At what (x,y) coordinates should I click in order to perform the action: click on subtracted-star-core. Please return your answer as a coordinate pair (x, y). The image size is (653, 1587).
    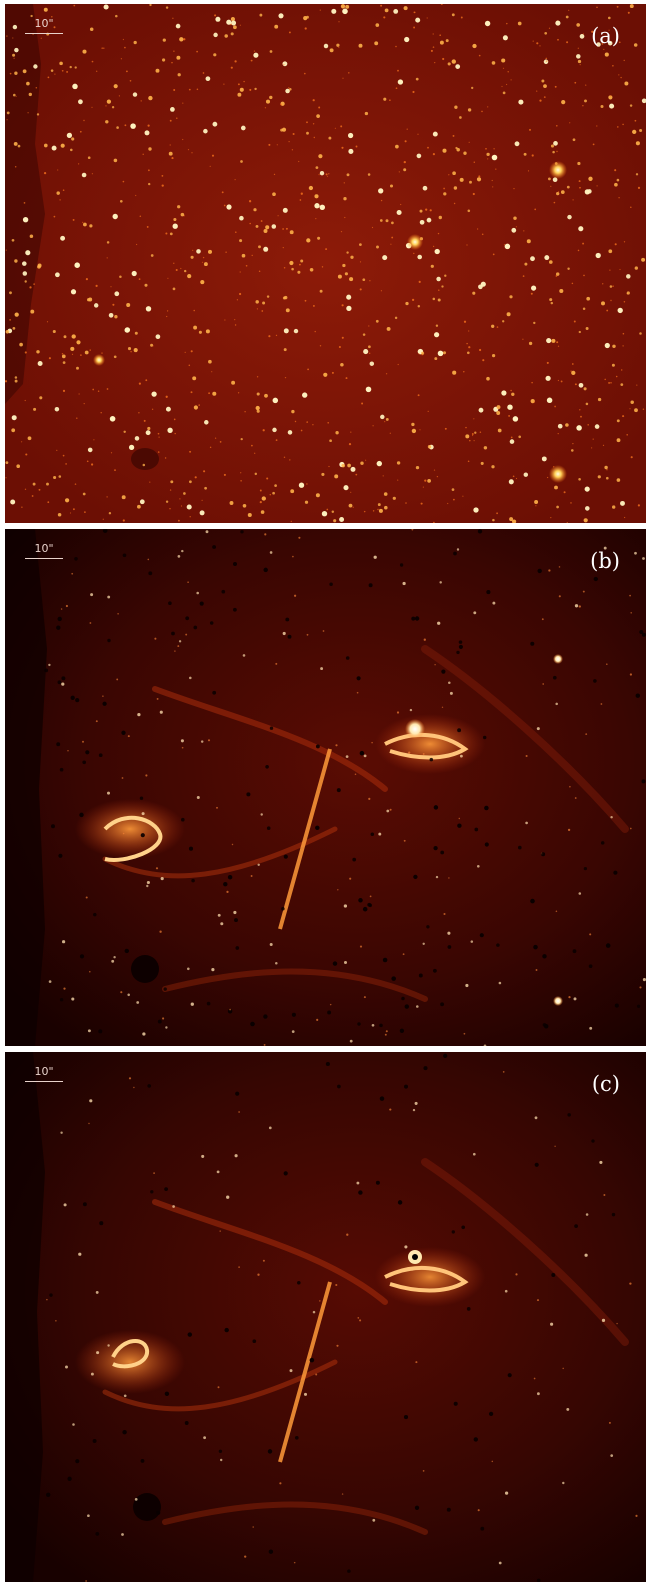
    Looking at the image, I should click on (415, 1257).